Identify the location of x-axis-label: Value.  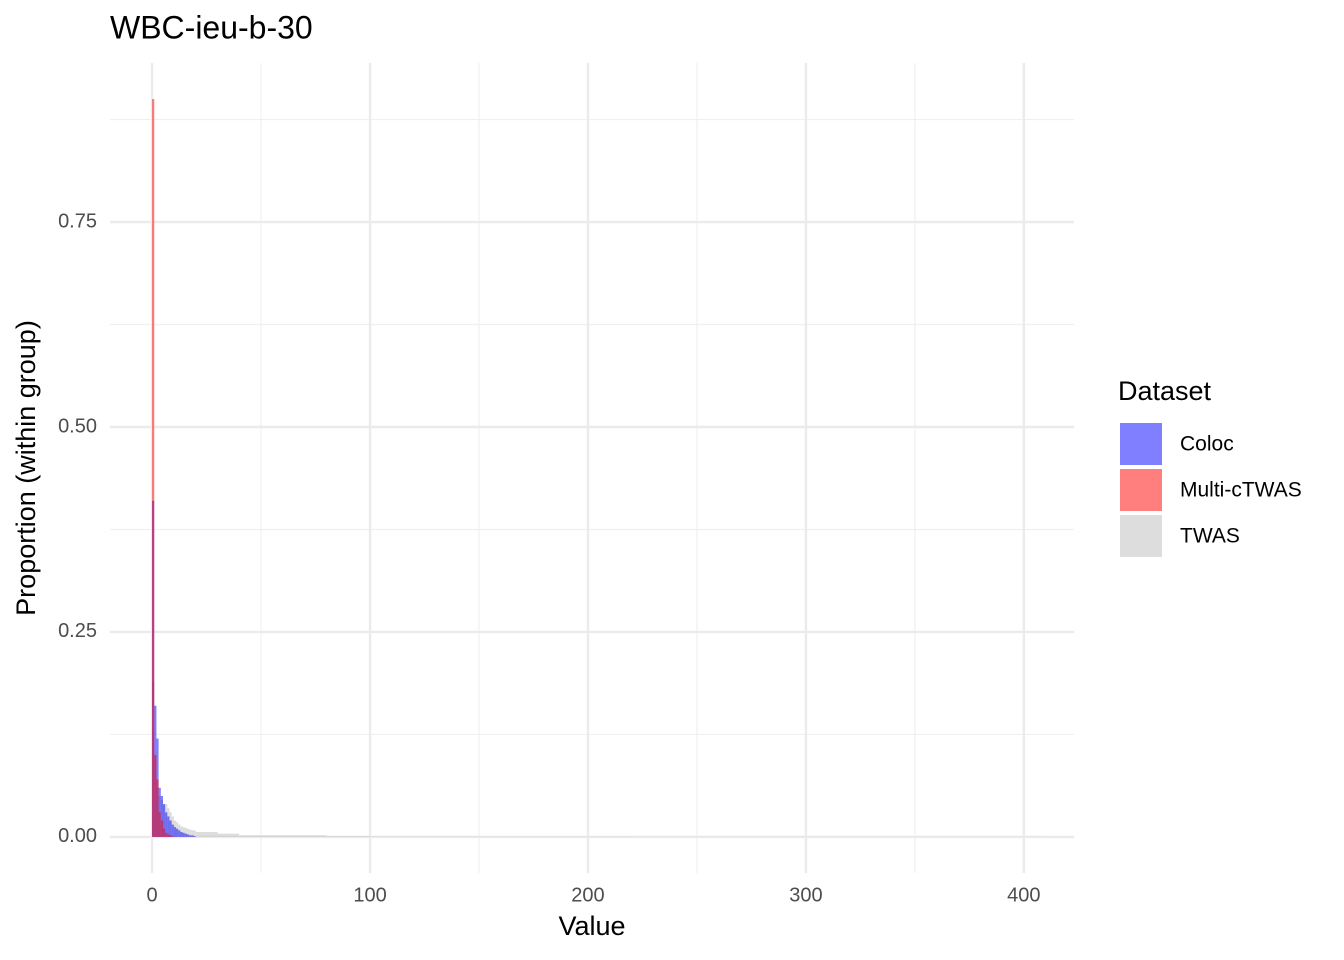
(591, 926).